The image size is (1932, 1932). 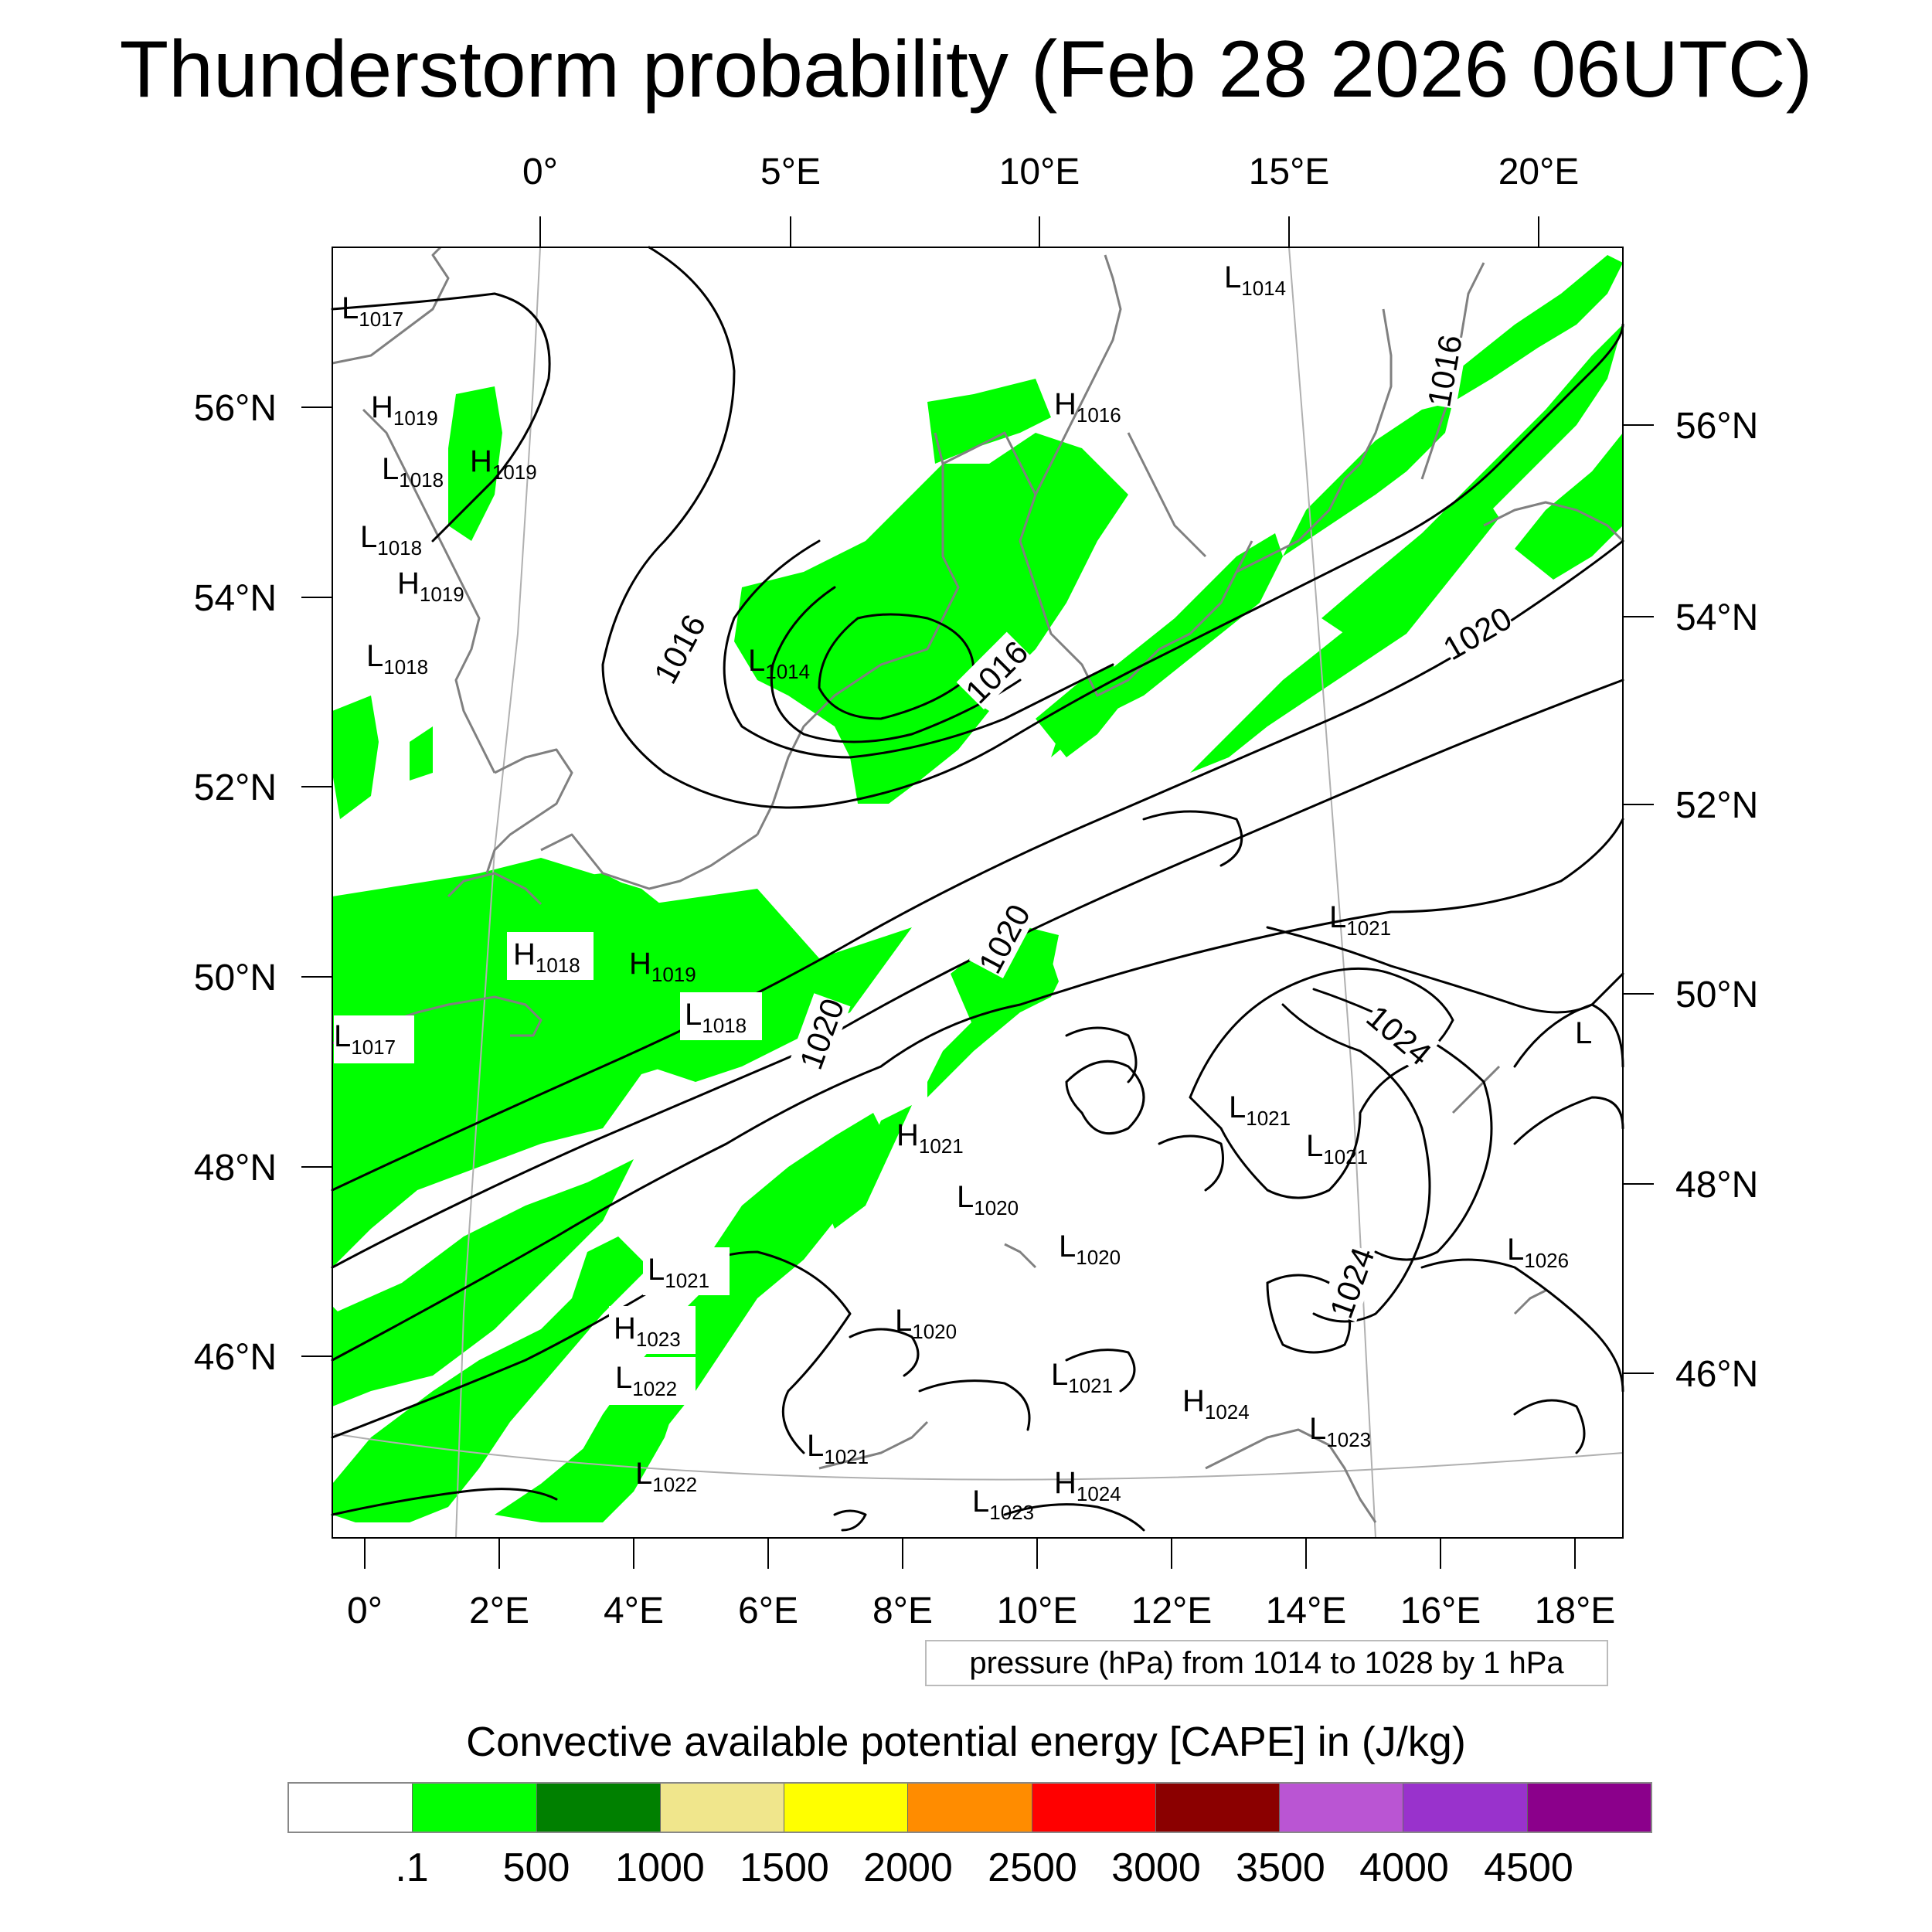 I want to click on bottom-lon-label: 18°E, so click(x=1575, y=1611).